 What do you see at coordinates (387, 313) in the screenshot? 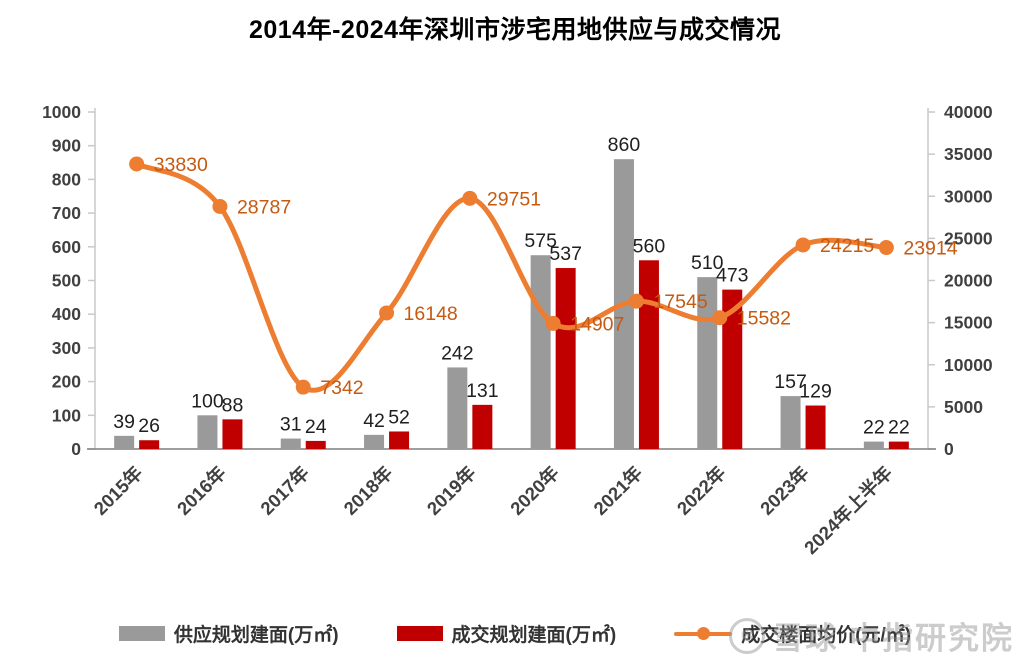
I see `price-marker-2018年` at bounding box center [387, 313].